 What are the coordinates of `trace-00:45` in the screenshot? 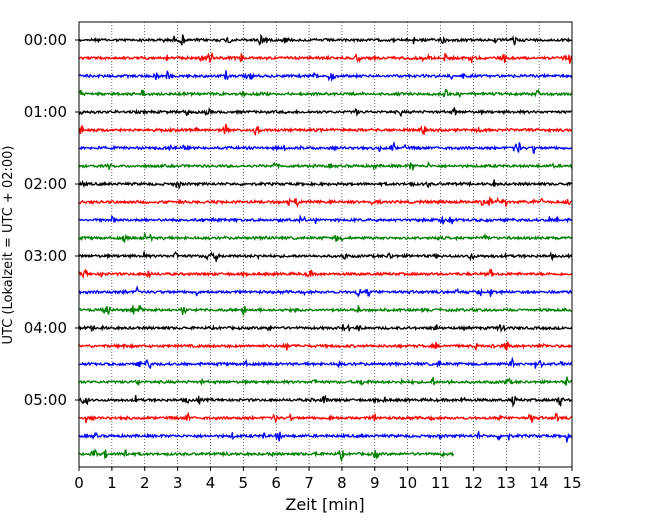 It's located at (325, 93).